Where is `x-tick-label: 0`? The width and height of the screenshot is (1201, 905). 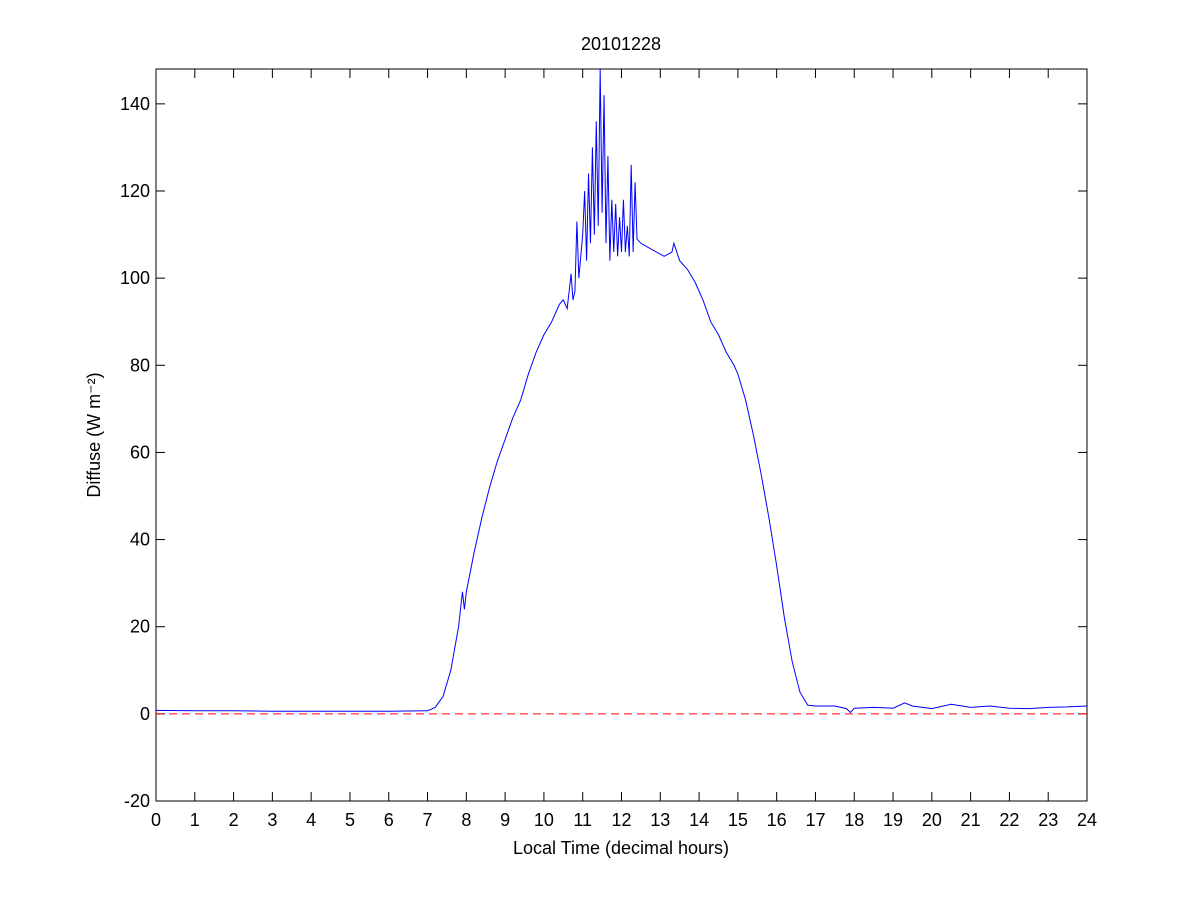
x-tick-label: 0 is located at coordinates (156, 820).